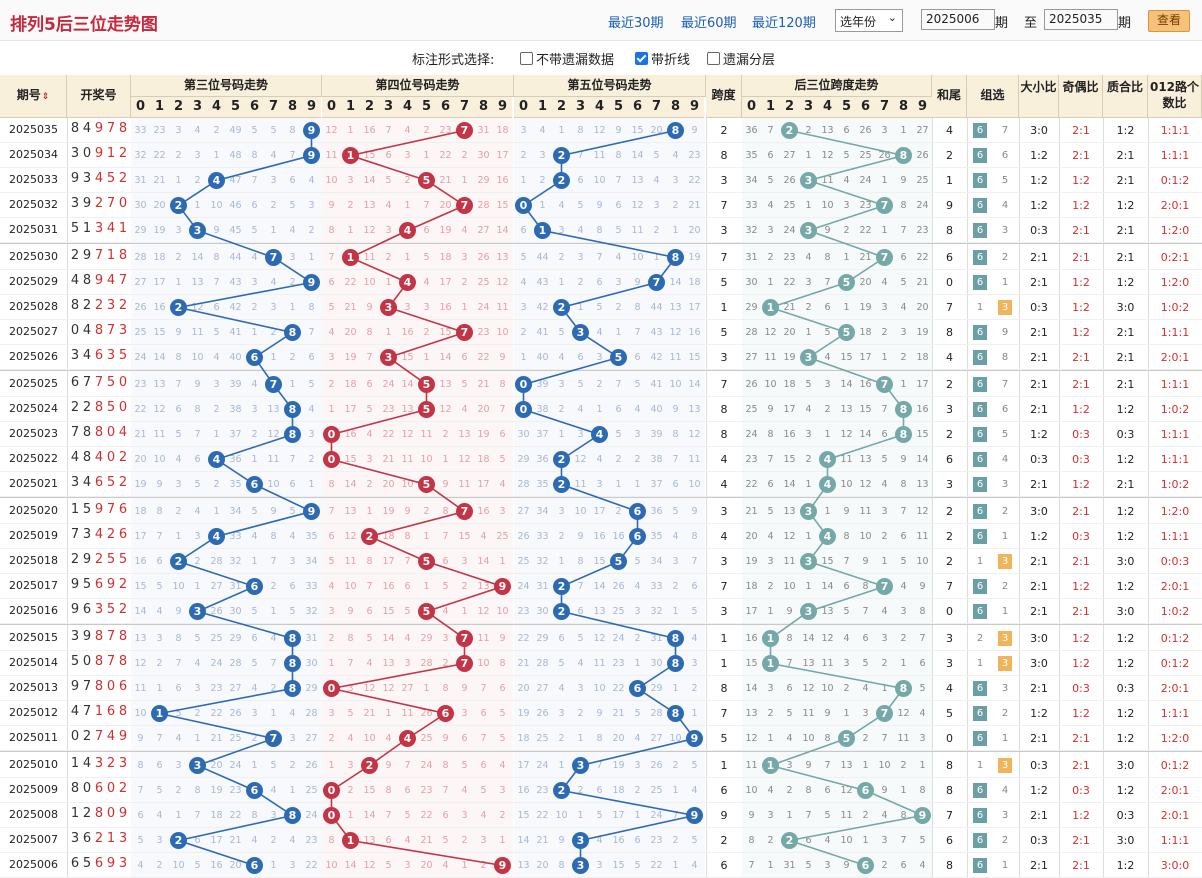  I want to click on gspan-miss-value: 19, so click(865, 307).